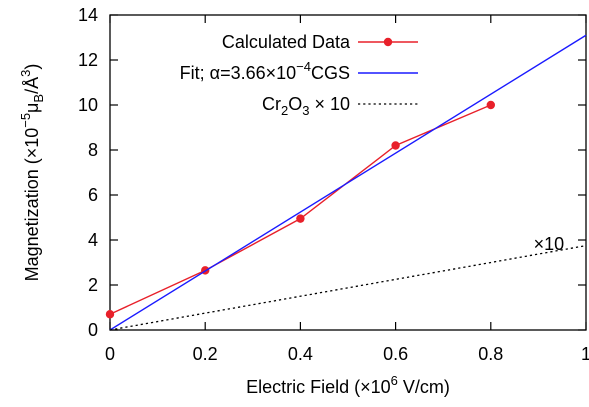  What do you see at coordinates (286, 42) in the screenshot?
I see `legend-label-0: Calculated Data` at bounding box center [286, 42].